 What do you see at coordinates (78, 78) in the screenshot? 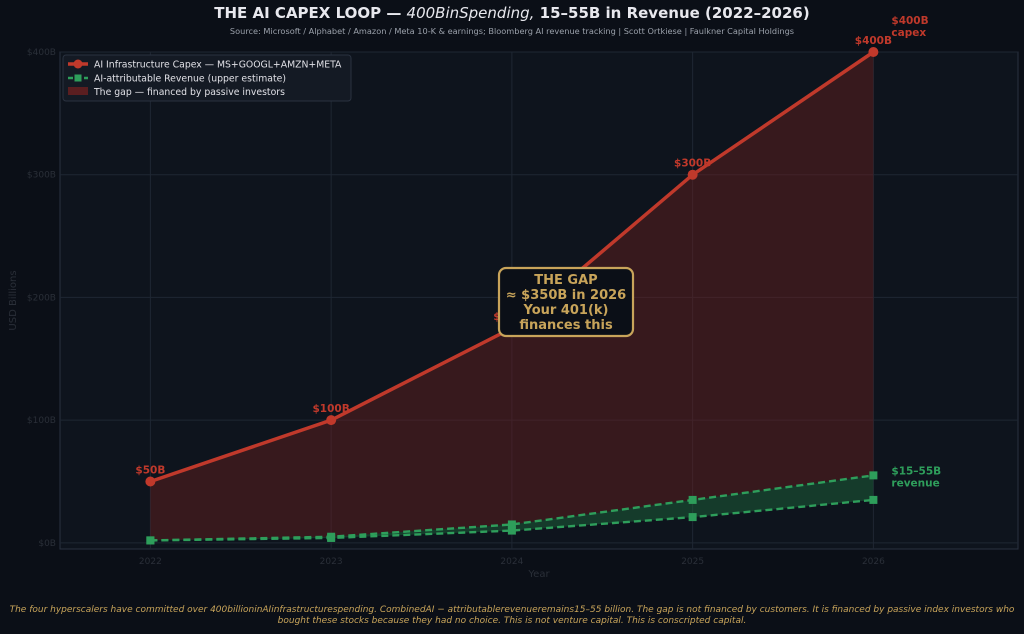
I see `legend-marker-revenue` at bounding box center [78, 78].